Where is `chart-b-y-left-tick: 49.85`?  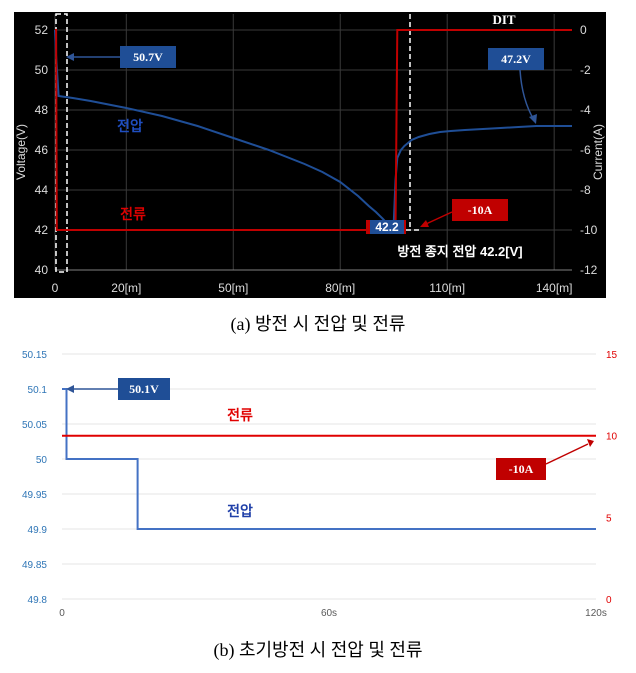 chart-b-y-left-tick: 49.85 is located at coordinates (34, 565).